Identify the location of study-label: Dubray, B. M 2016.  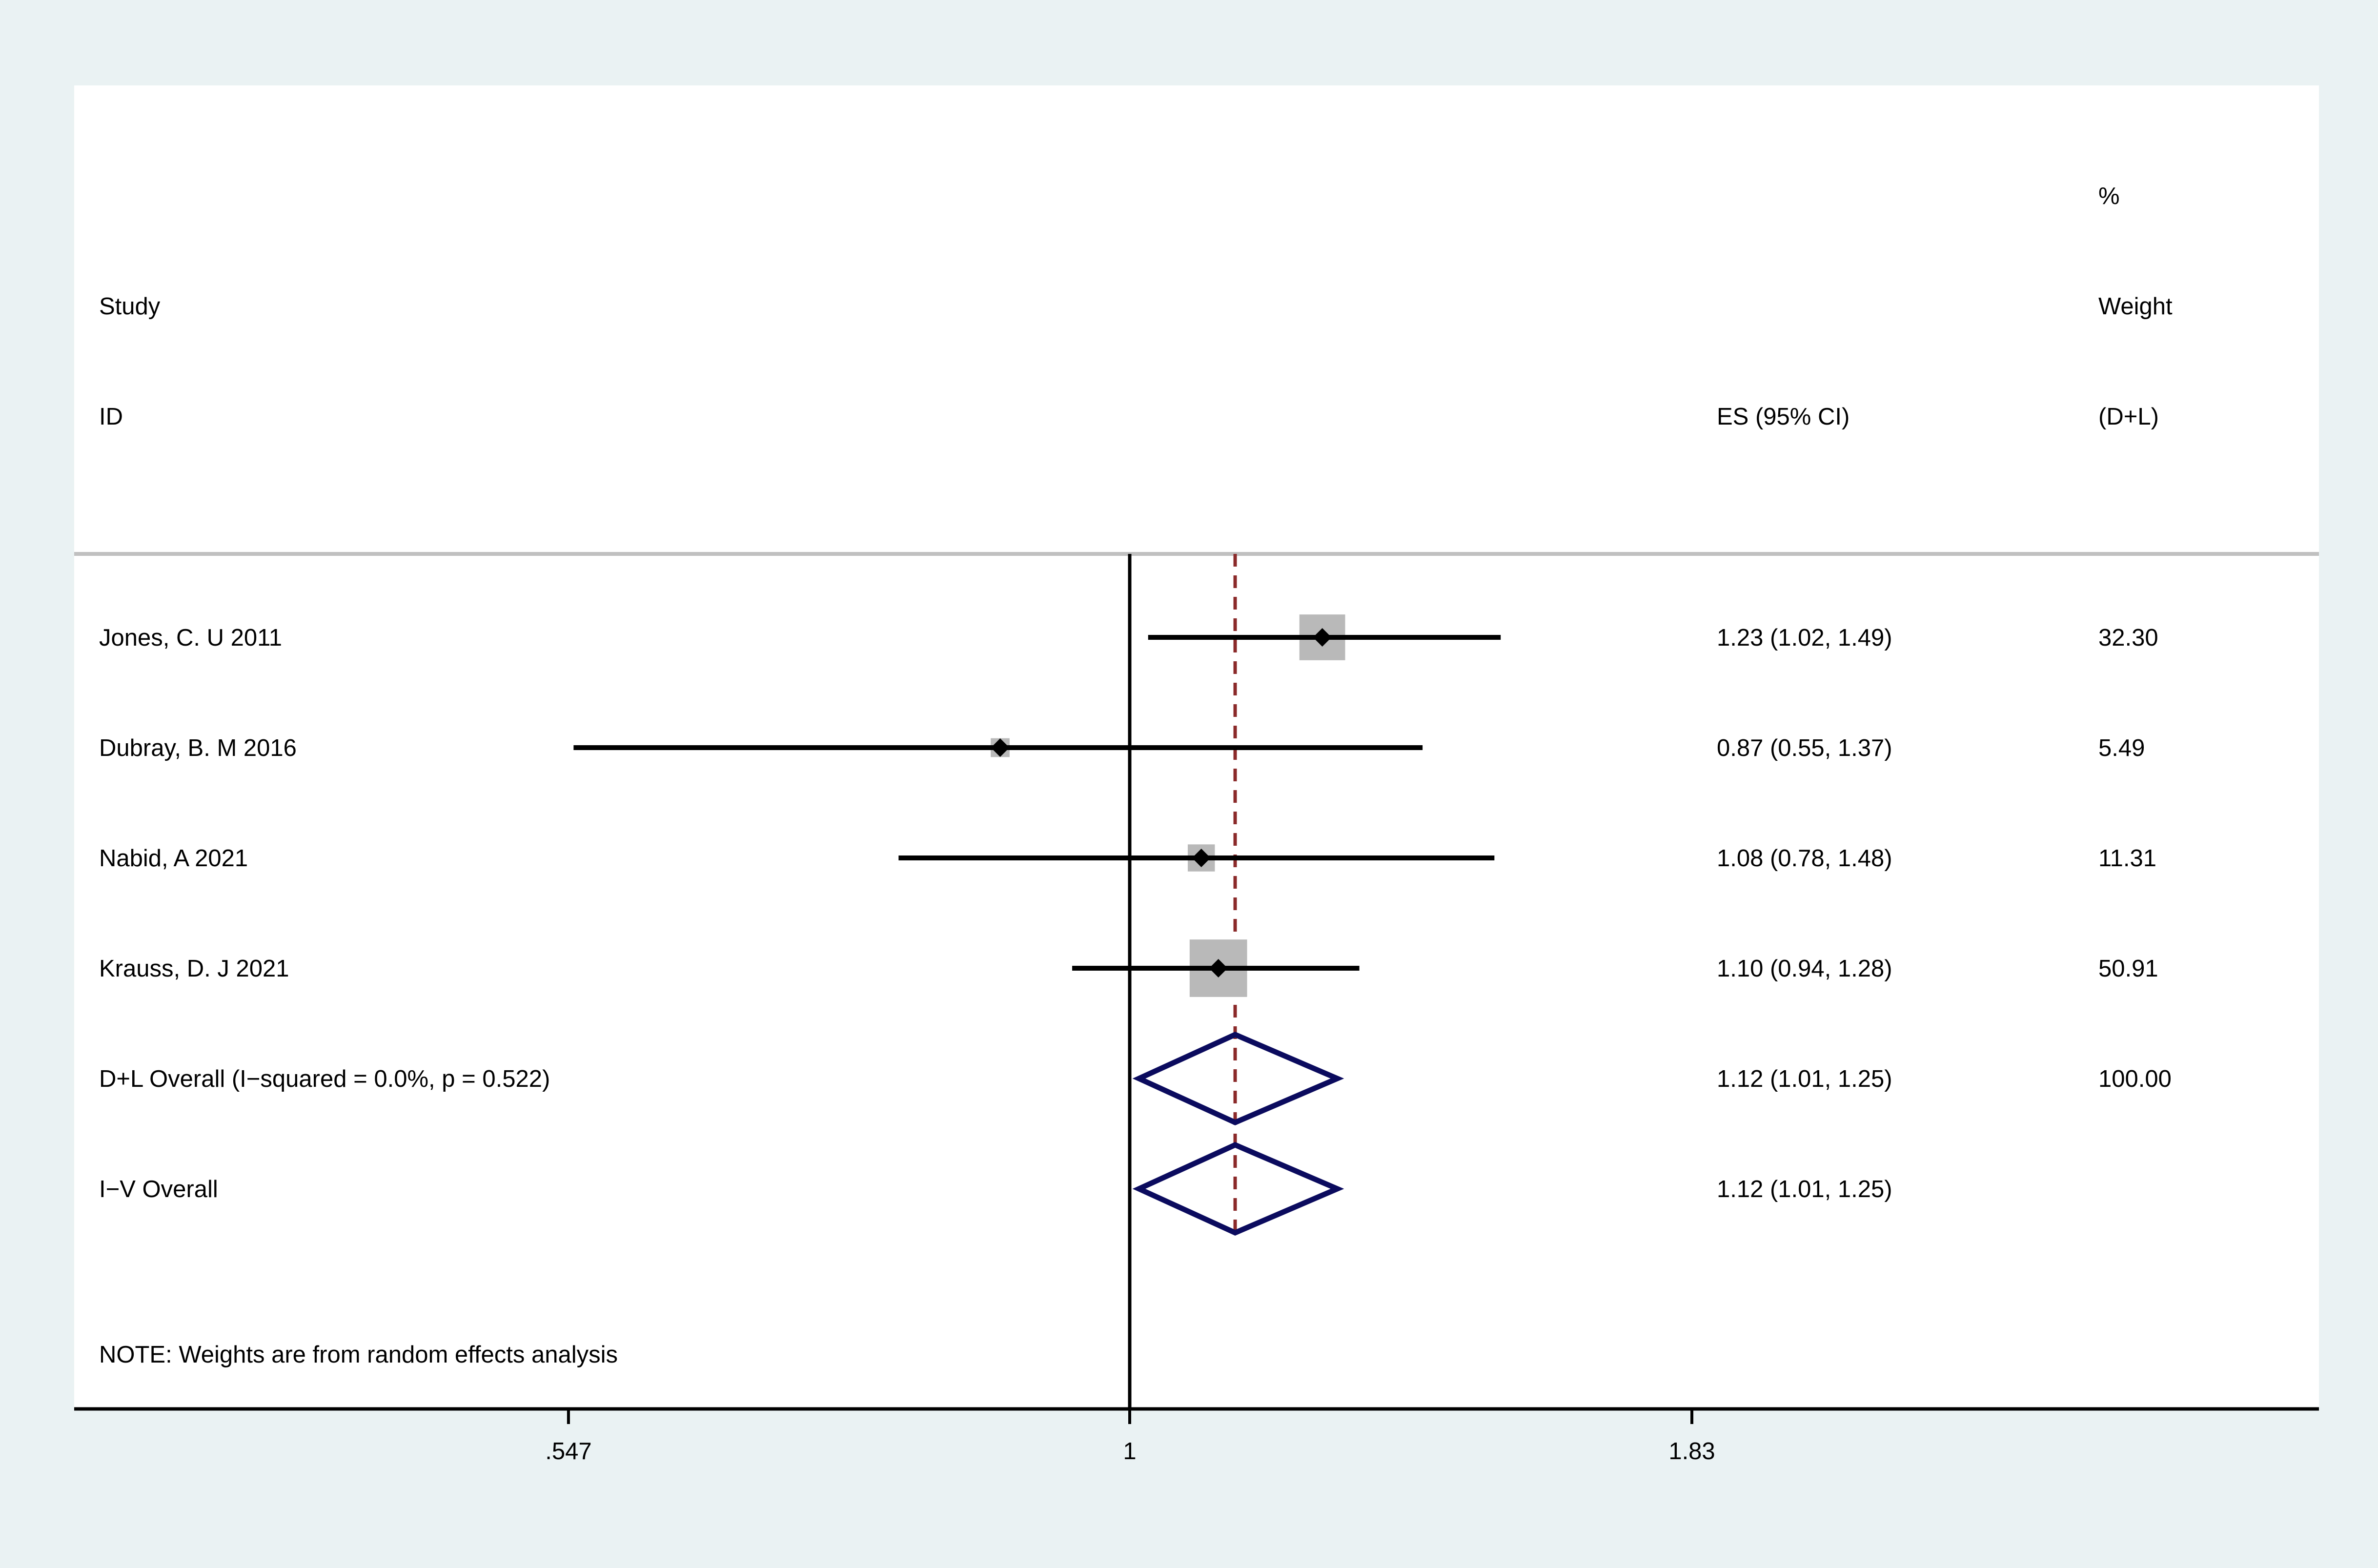
(198, 748).